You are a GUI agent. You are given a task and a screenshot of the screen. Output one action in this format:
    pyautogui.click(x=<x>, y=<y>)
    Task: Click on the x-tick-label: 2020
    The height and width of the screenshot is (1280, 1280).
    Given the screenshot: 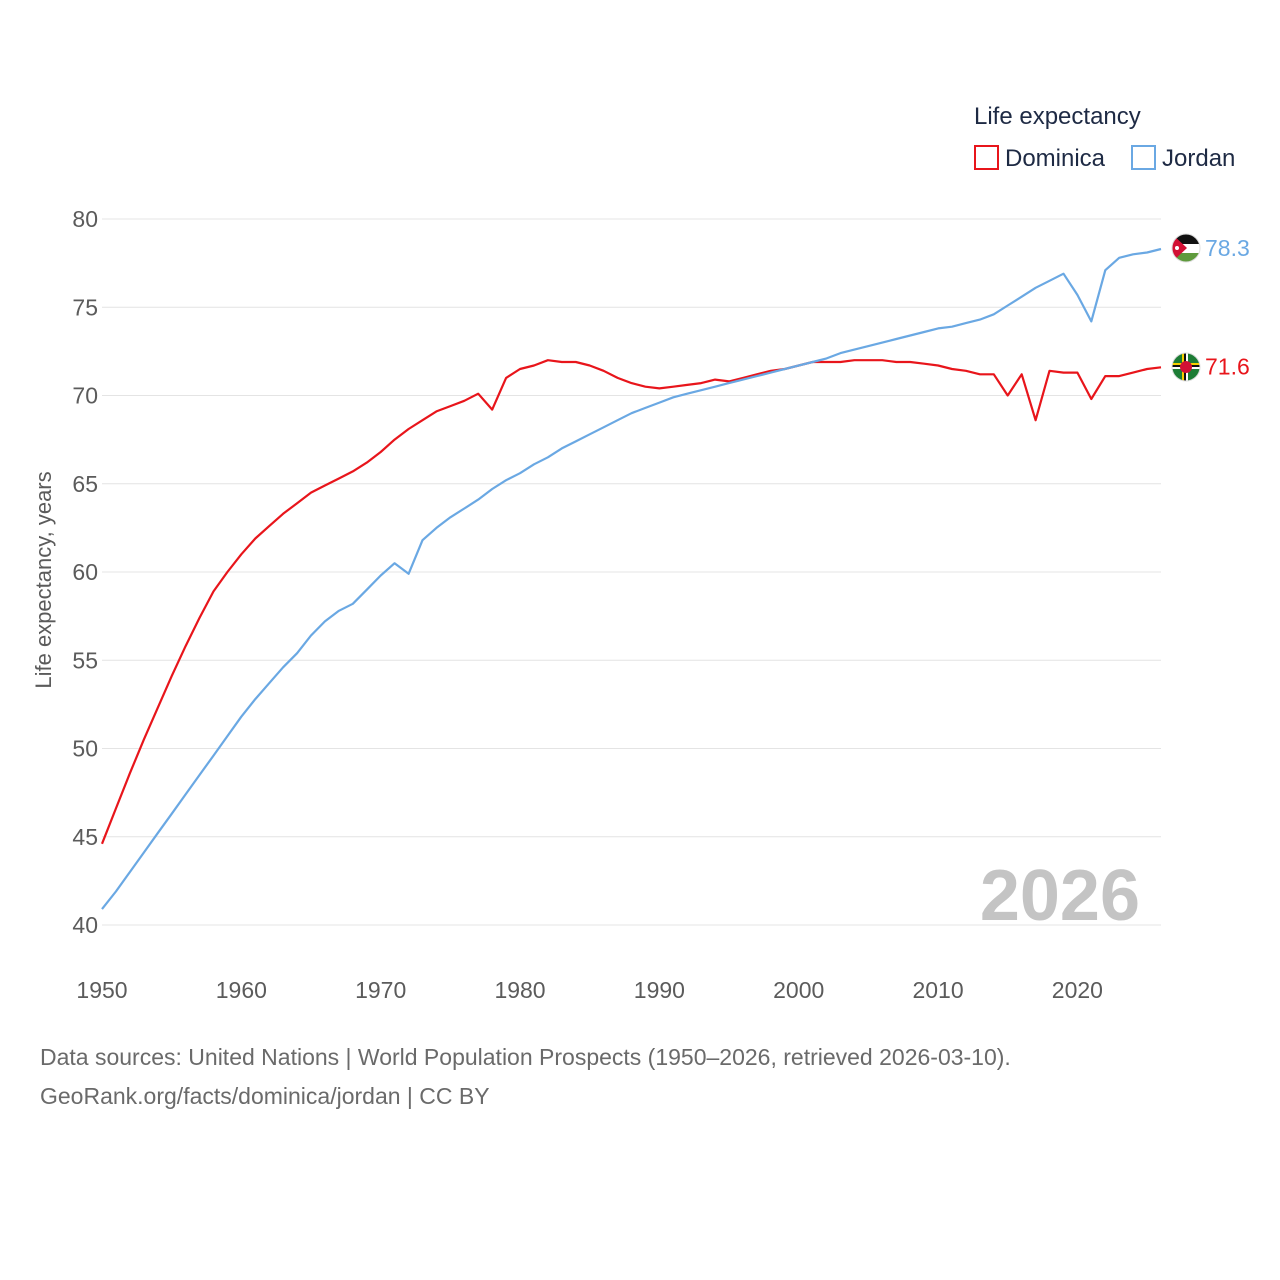 What is the action you would take?
    pyautogui.click(x=1077, y=990)
    